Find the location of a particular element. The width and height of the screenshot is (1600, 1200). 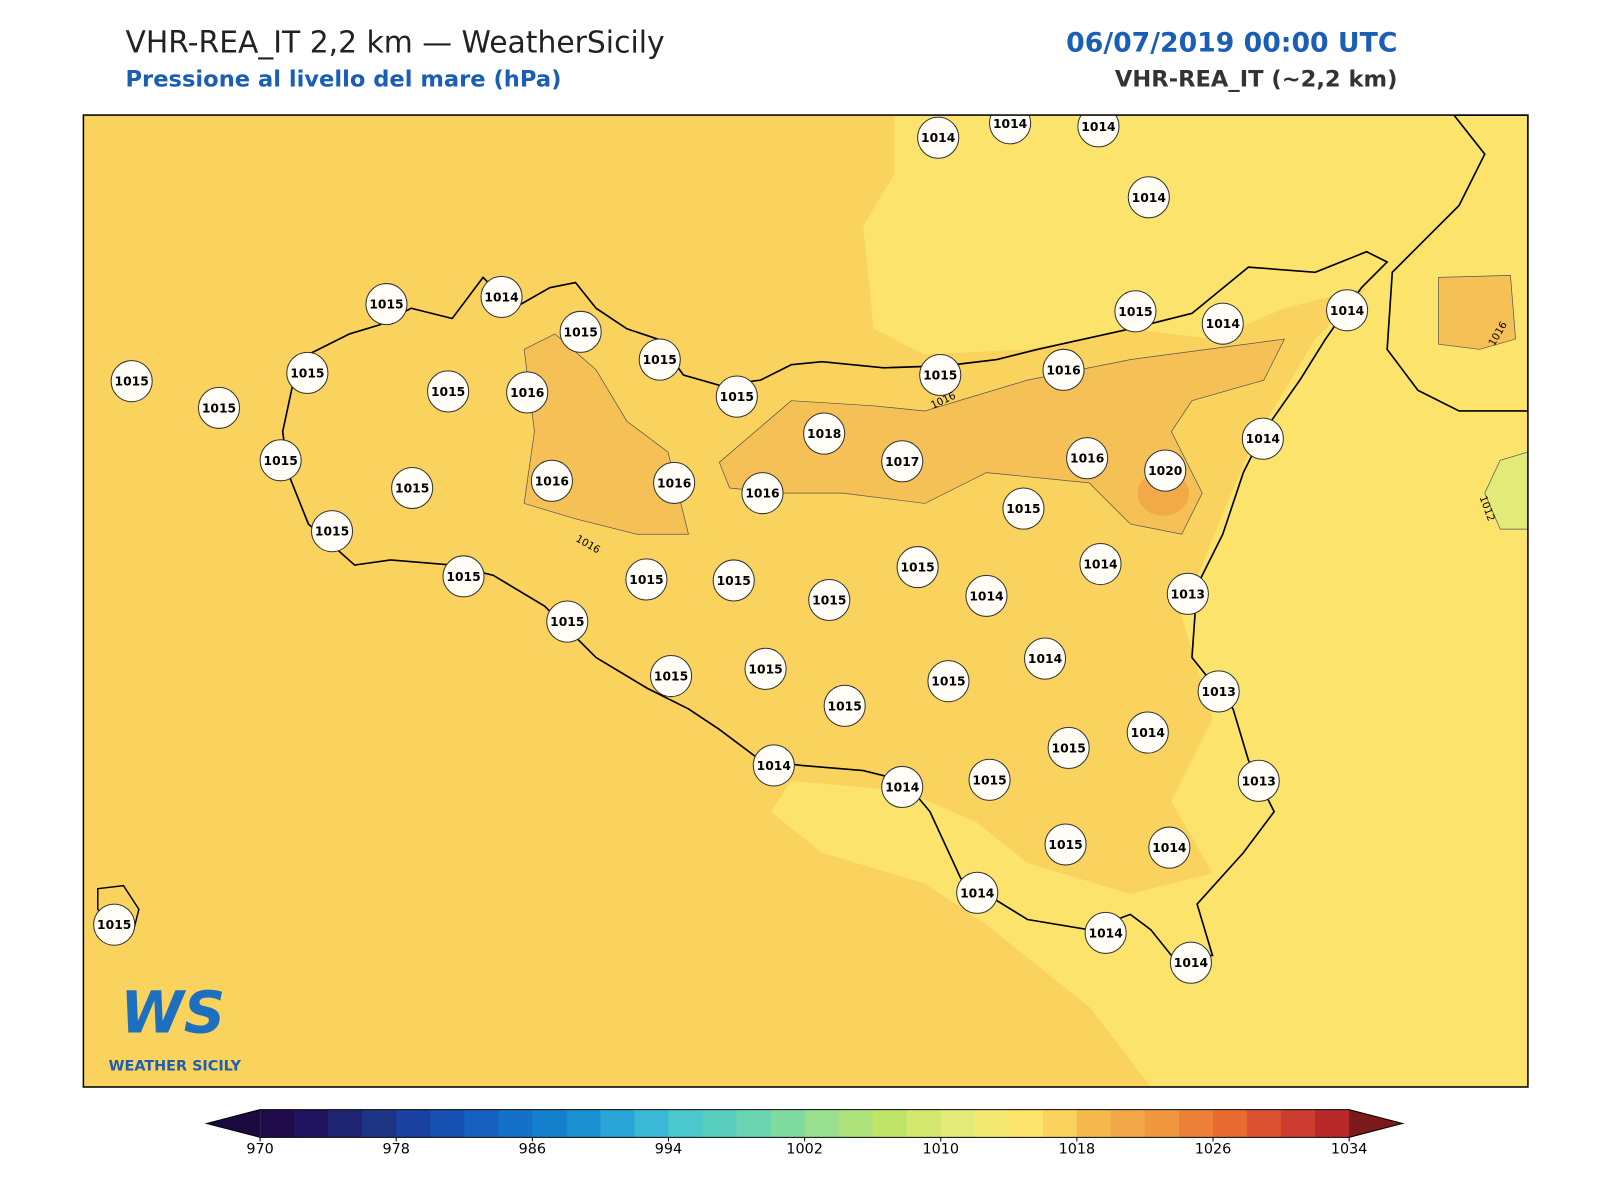

station-value: 1020 is located at coordinates (1165, 471).